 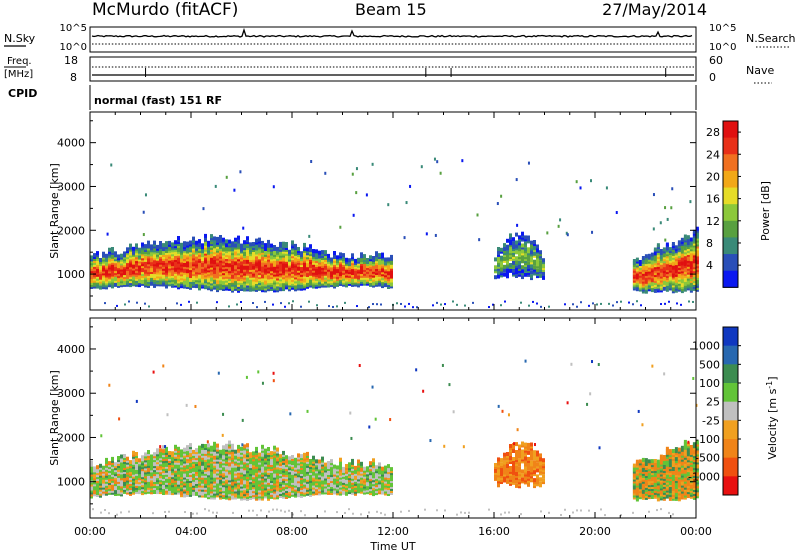 I want to click on nsky-tick-top: 10^5, so click(x=73, y=28).